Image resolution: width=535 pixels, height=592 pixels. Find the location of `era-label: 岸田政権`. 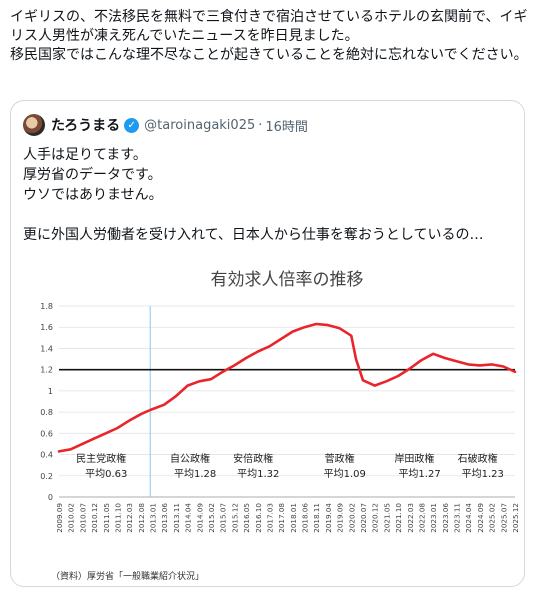

era-label: 岸田政権 is located at coordinates (414, 458).